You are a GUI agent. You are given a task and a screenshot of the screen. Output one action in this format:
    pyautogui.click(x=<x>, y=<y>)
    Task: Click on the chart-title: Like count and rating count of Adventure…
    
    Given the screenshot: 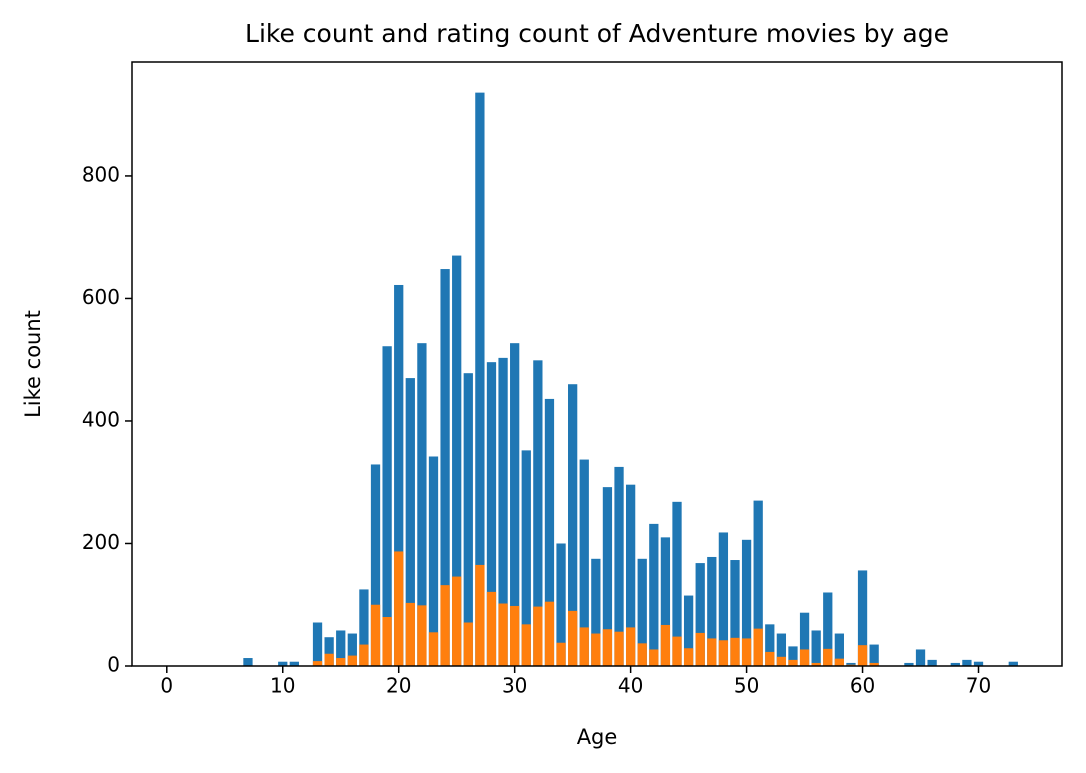 What is the action you would take?
    pyautogui.click(x=597, y=33)
    